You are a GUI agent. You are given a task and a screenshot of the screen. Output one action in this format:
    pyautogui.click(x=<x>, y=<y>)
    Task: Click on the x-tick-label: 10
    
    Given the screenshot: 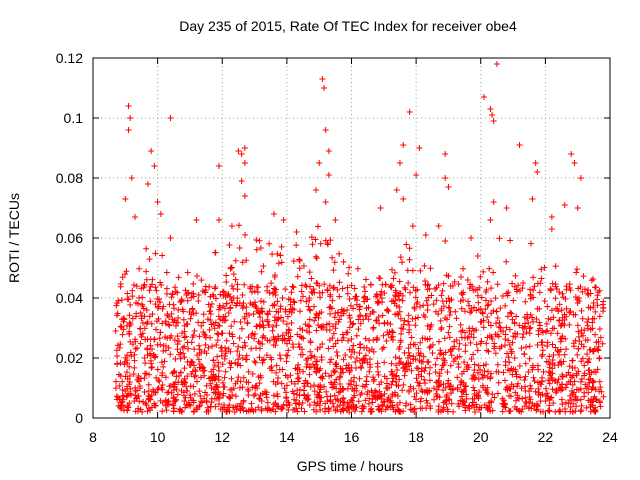 What is the action you would take?
    pyautogui.click(x=158, y=437)
    